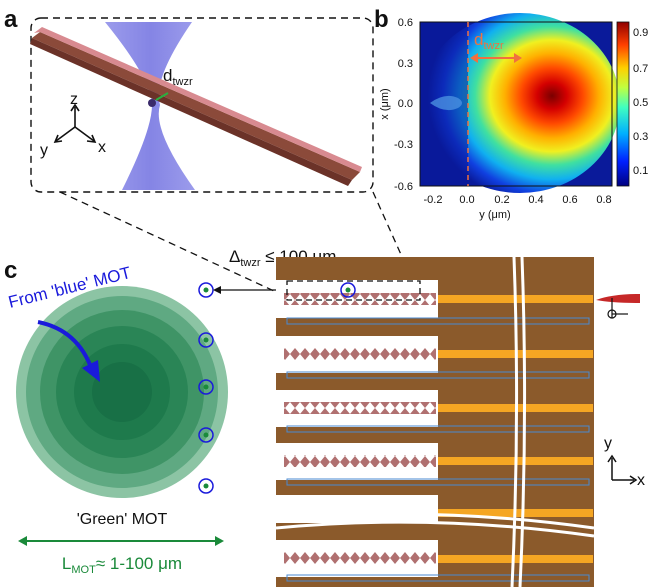 The image size is (653, 587). What do you see at coordinates (196, 106) in the screenshot?
I see `waveguide` at bounding box center [196, 106].